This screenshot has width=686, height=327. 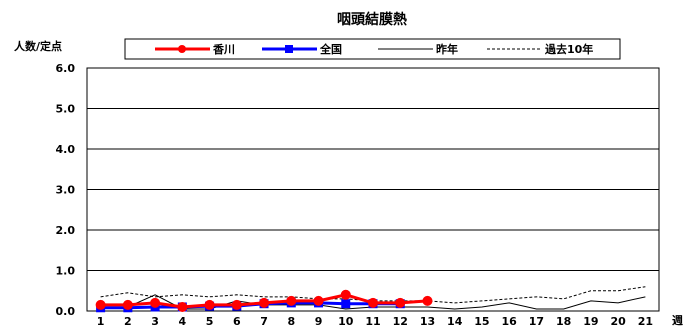 I want to click on y-tick-label: 0.0, so click(x=66, y=311).